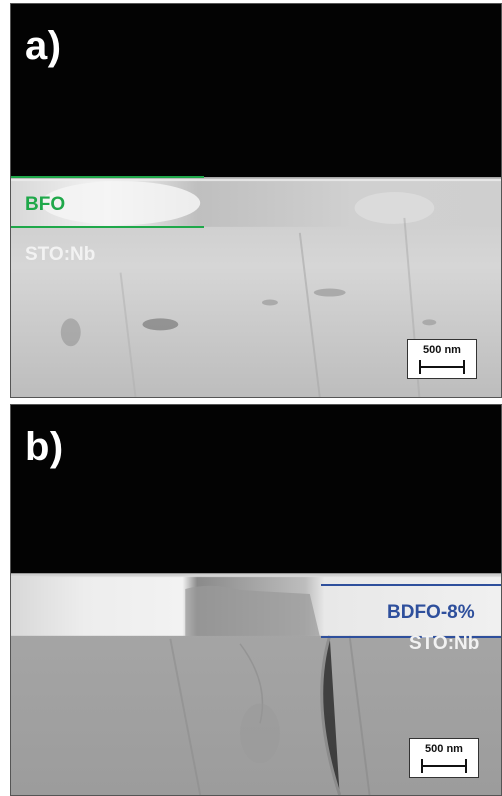 The width and height of the screenshot is (502, 796). I want to click on bdfo-top-line, so click(411, 585).